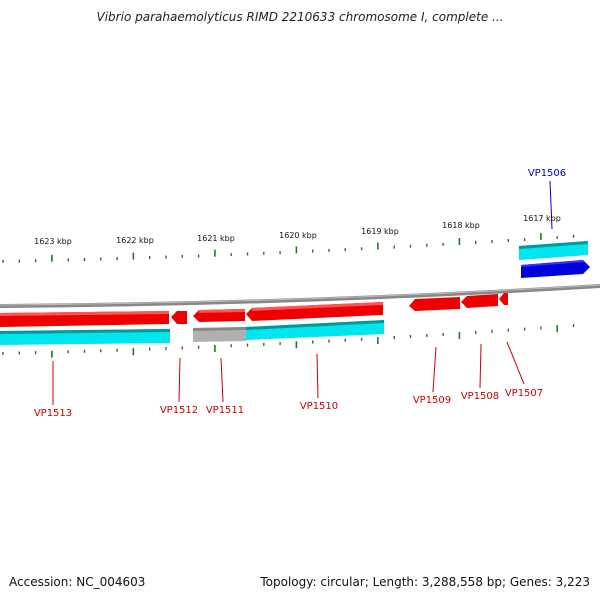  Describe the element at coordinates (461, 225) in the screenshot. I see `ruler-label-1618: 1618 kbp` at that location.